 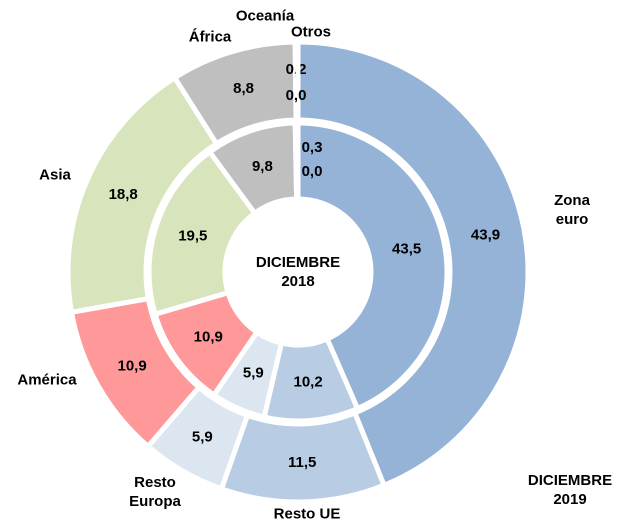 I want to click on value-label: 19,5, so click(x=192, y=236).